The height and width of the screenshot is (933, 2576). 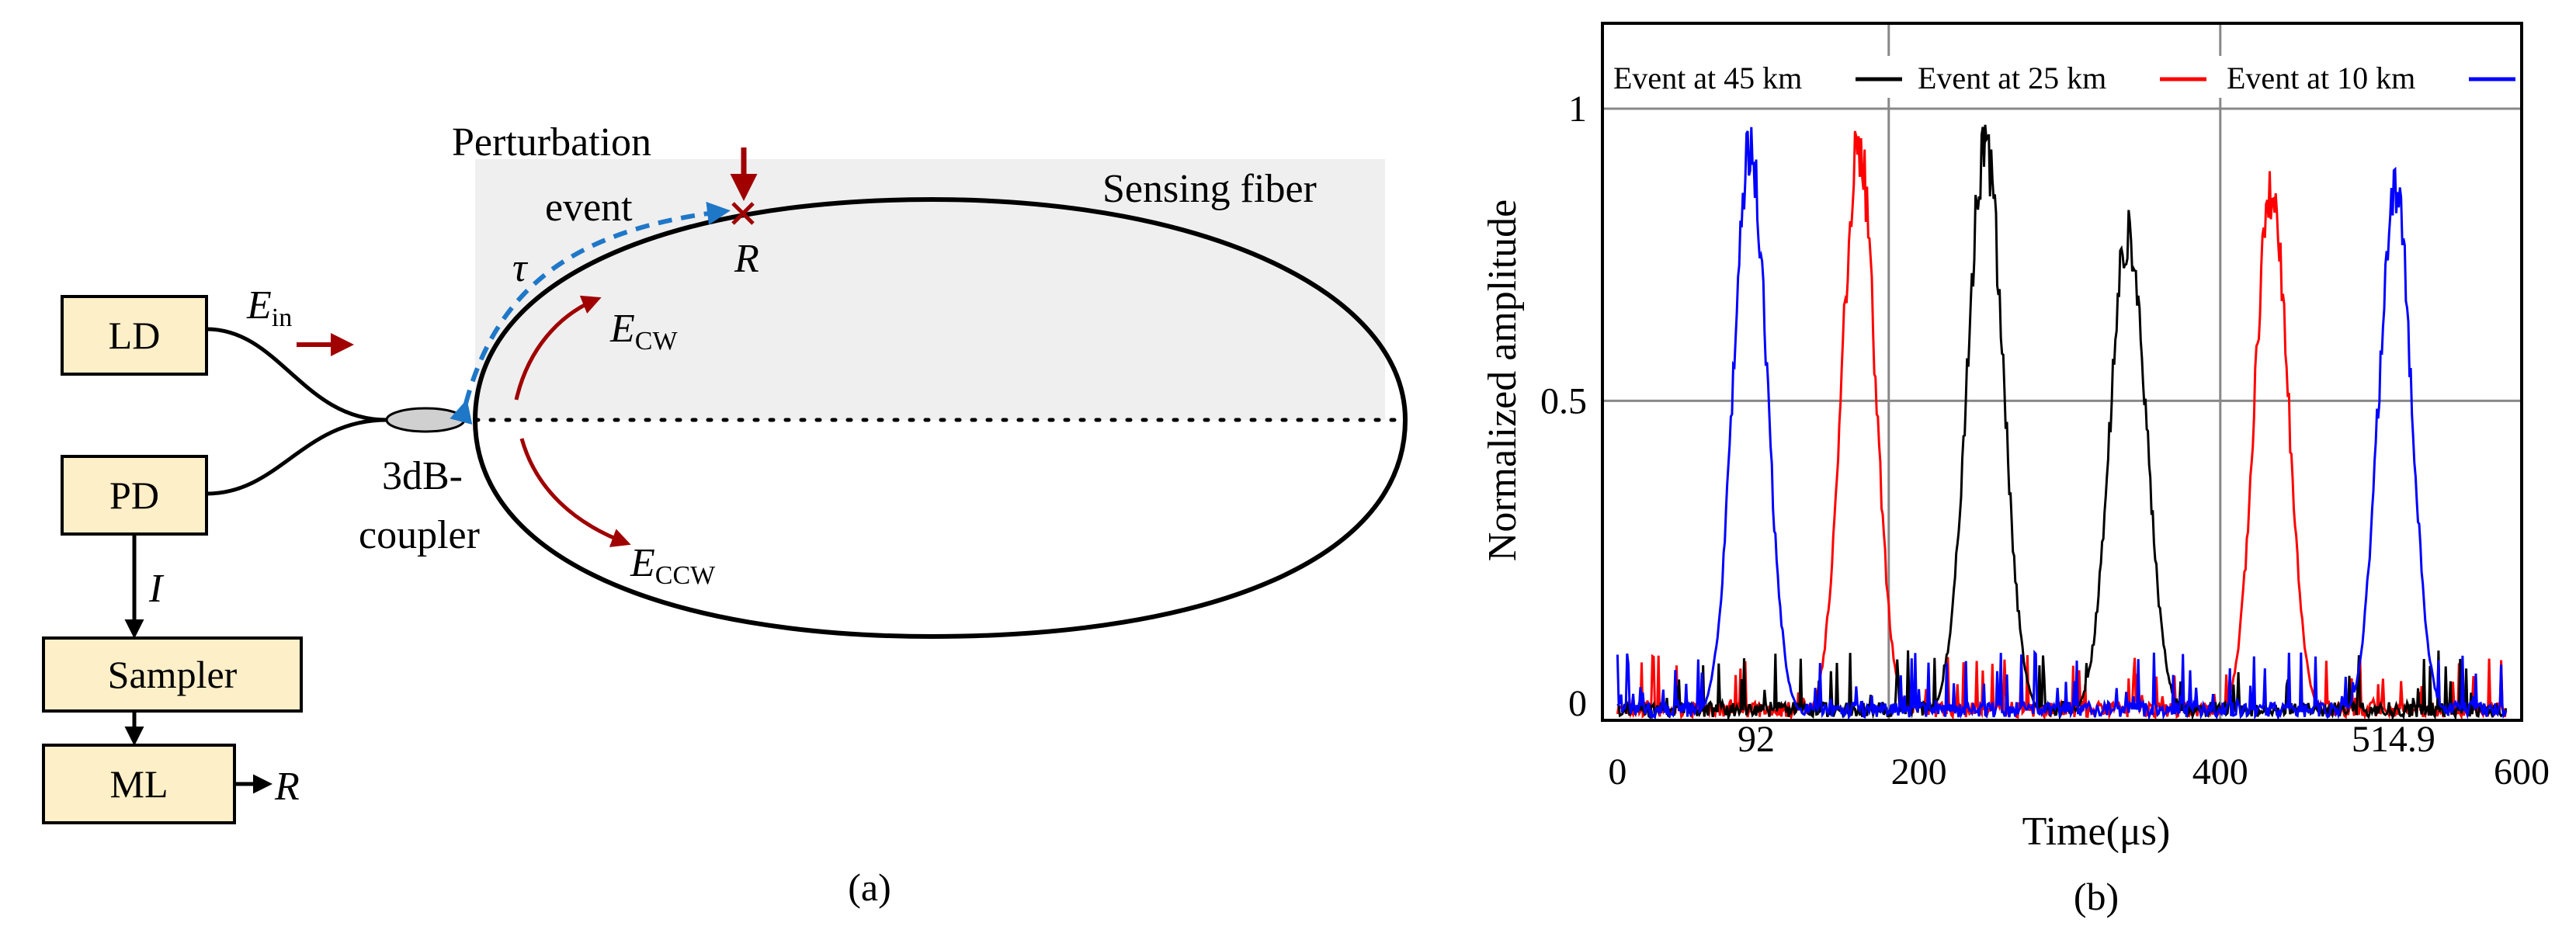 I want to click on annotation-92: 92, so click(x=1756, y=739).